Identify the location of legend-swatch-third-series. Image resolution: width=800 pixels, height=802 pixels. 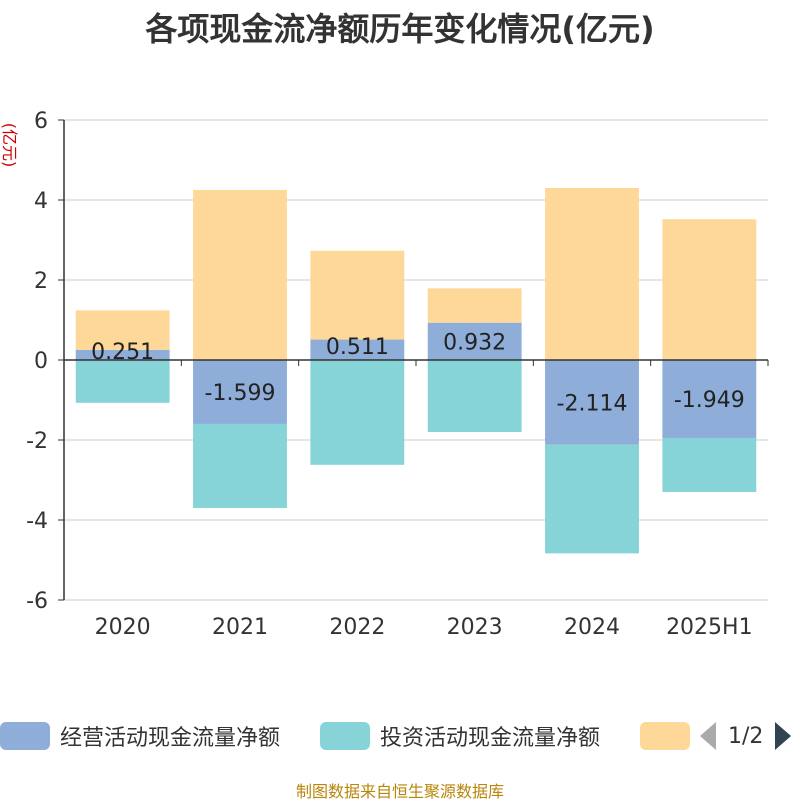
(665, 736).